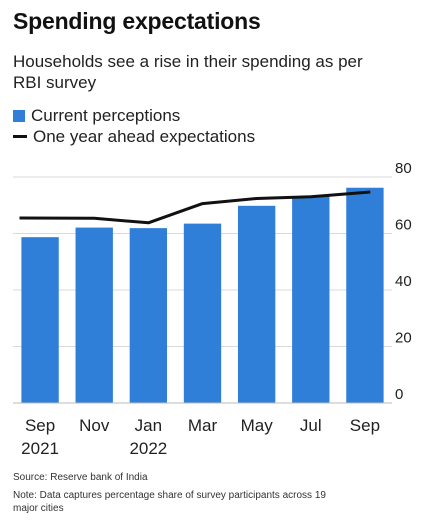 This screenshot has height=526, width=432. Describe the element at coordinates (311, 425) in the screenshot. I see `x-tick-label-5: Jul` at that location.